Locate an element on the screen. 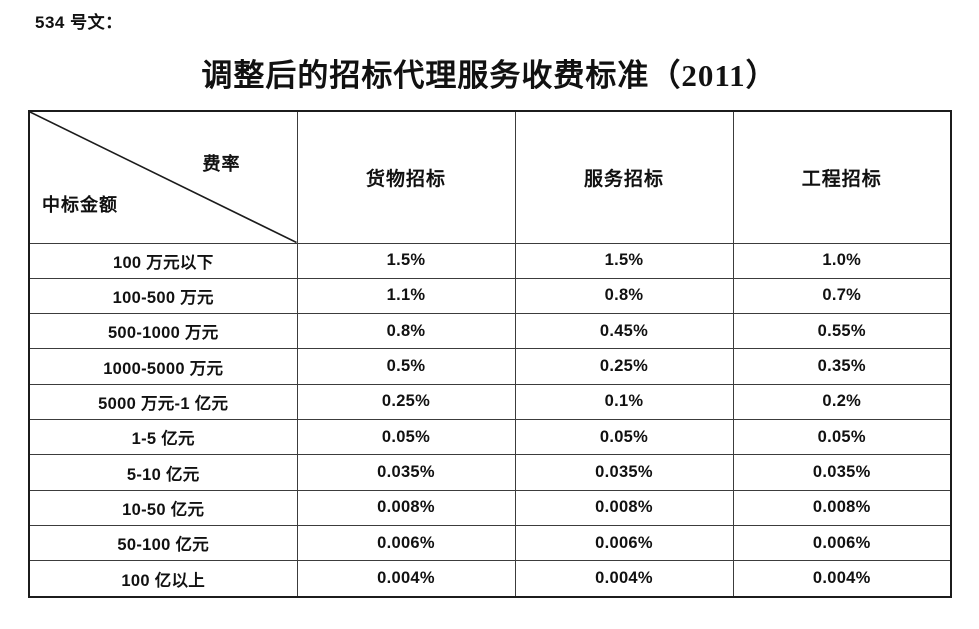 Image resolution: width=979 pixels, height=629 pixels. rate-value: 0.2% is located at coordinates (842, 402).